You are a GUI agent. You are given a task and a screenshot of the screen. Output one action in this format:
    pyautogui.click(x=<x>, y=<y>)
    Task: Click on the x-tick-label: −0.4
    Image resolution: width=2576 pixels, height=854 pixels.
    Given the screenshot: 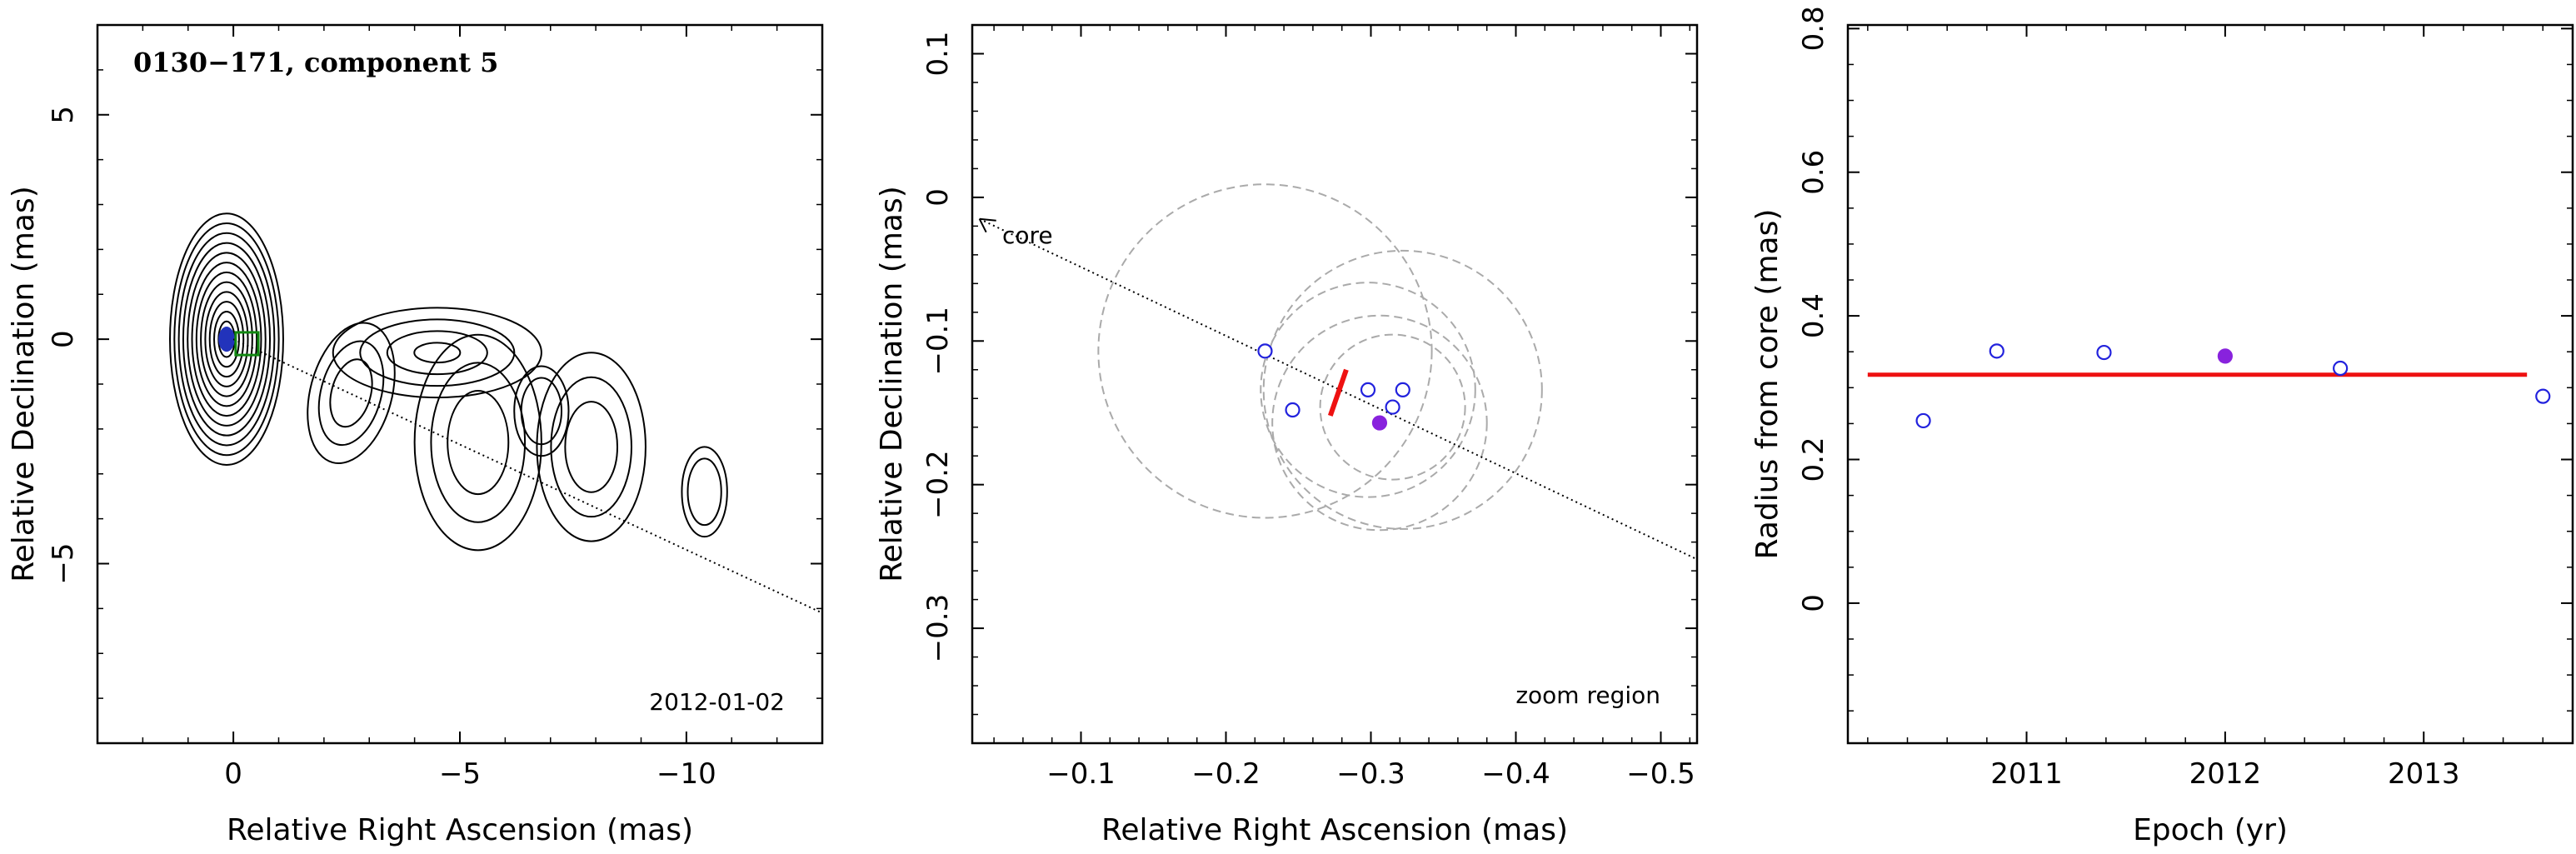 What is the action you would take?
    pyautogui.click(x=1515, y=774)
    